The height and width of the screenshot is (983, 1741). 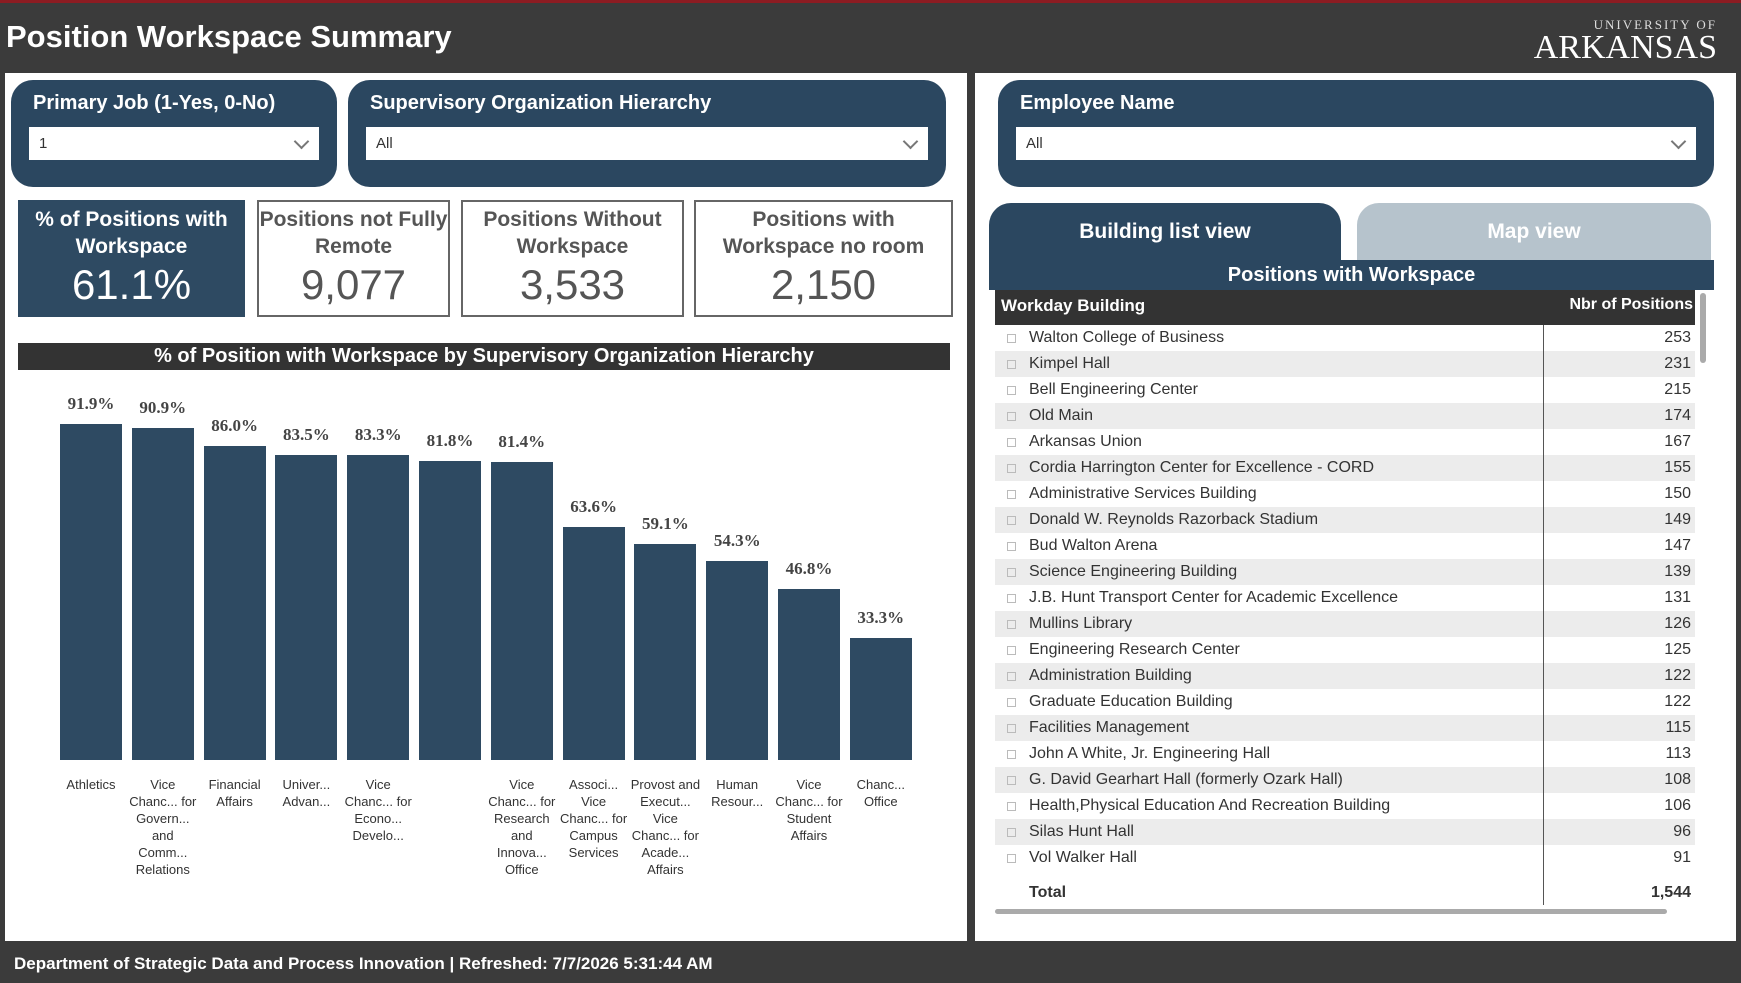 I want to click on logo-text: ARKANSAS, so click(x=1625, y=47).